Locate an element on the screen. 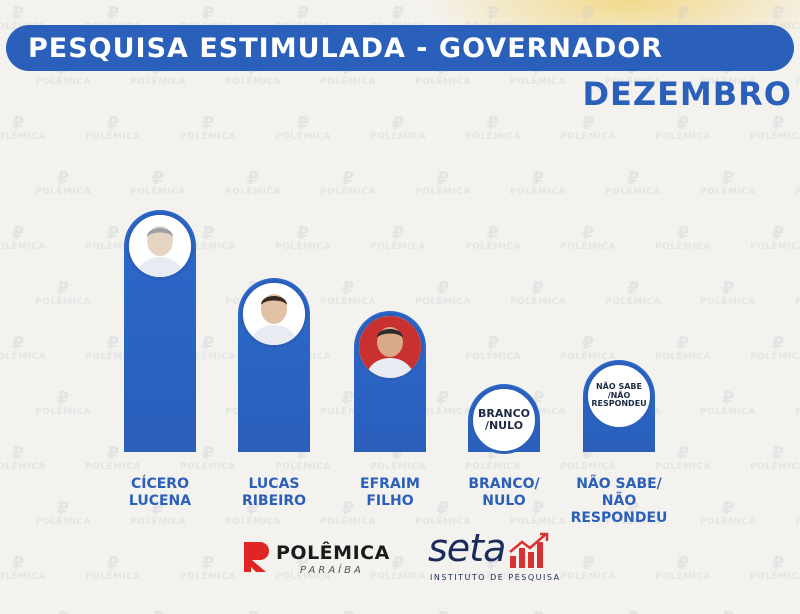  title-banner: PESQUISA ESTIMULADA - GOVERNADOR is located at coordinates (400, 48).